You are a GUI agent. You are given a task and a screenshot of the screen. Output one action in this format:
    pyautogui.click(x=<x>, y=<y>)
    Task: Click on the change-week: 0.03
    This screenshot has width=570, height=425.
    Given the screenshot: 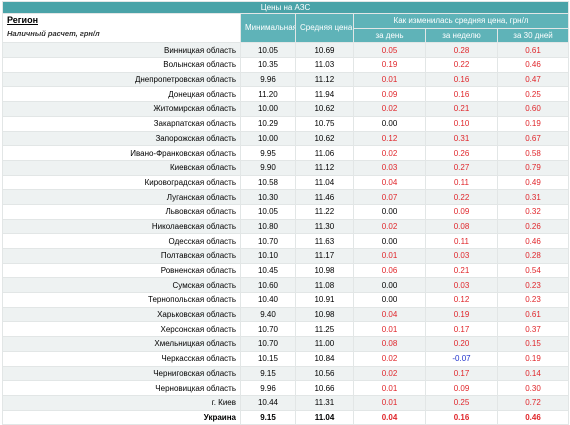 What is the action you would take?
    pyautogui.click(x=461, y=256)
    